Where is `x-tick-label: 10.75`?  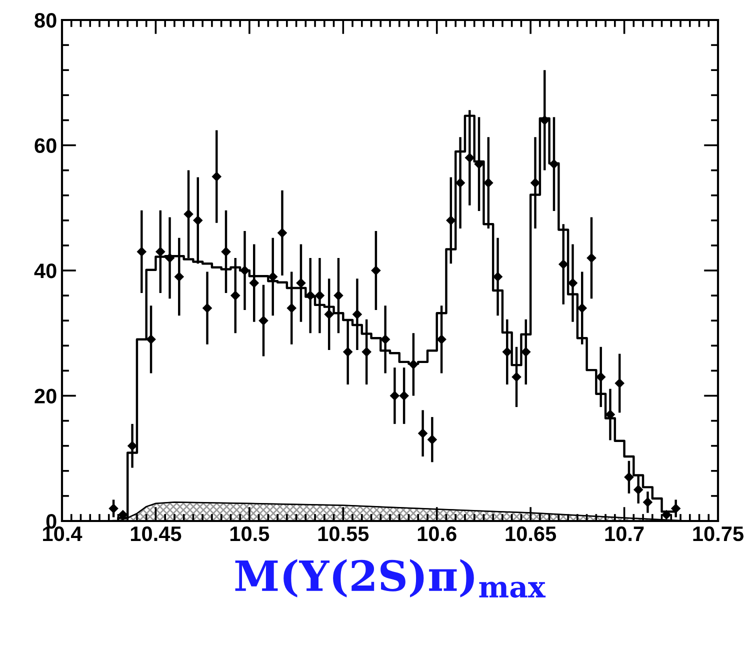
x-tick-label: 10.75 is located at coordinates (718, 534).